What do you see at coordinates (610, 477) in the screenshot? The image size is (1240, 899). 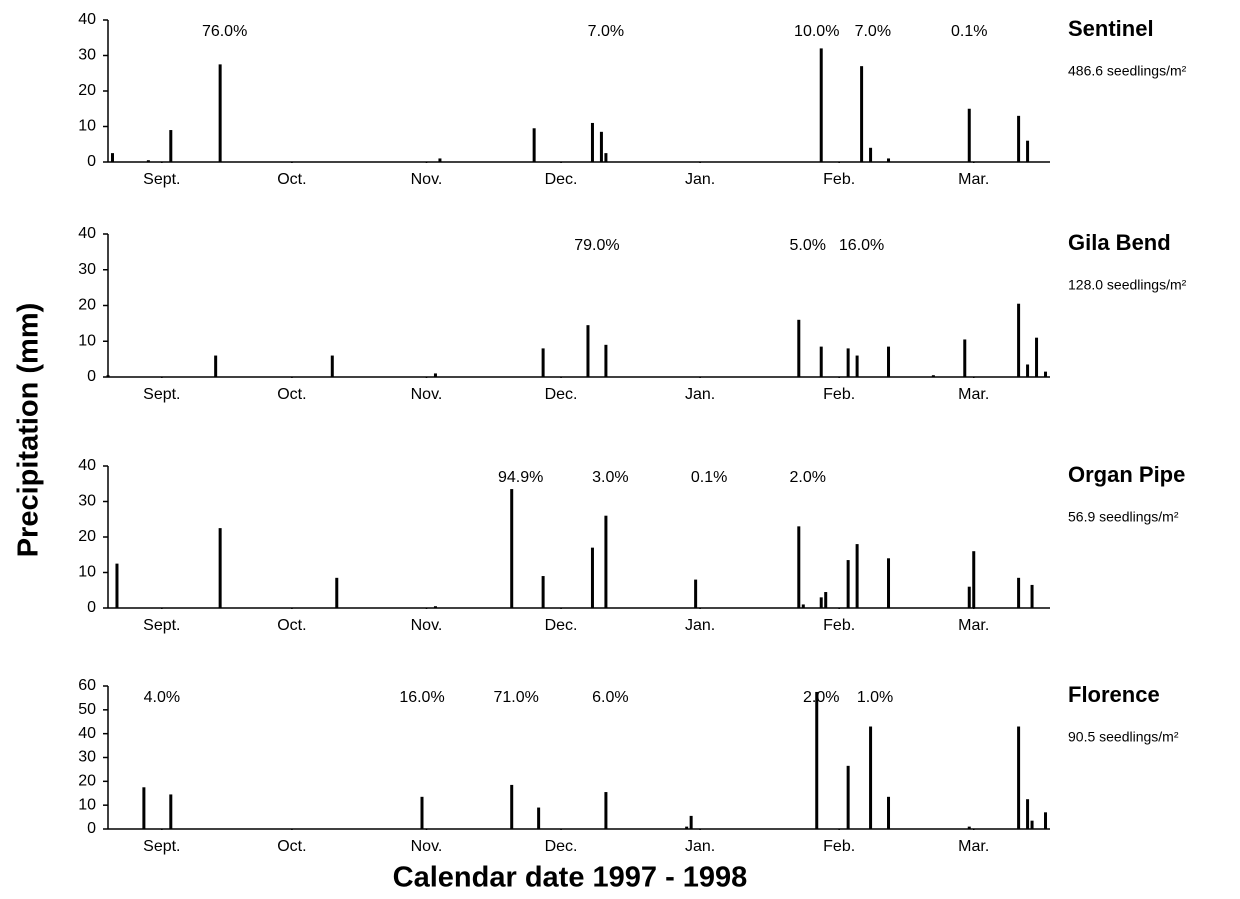 I see `annotation: 3.0%` at bounding box center [610, 477].